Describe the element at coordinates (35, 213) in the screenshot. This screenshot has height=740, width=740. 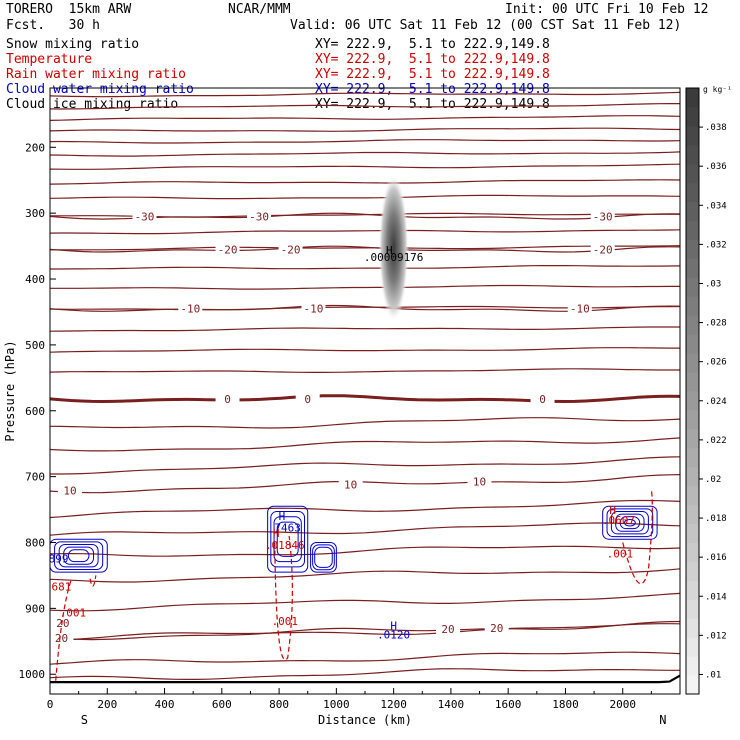
I see `y-tick-label: 300` at that location.